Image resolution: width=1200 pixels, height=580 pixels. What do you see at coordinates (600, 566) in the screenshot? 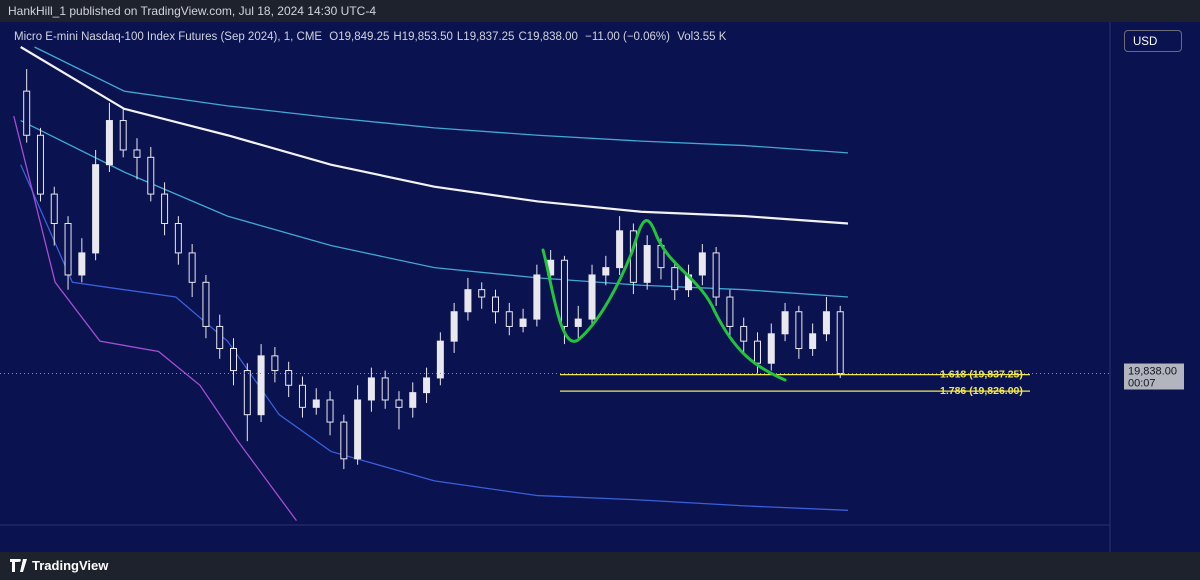
I see `footer-bar: TradingView` at bounding box center [600, 566].